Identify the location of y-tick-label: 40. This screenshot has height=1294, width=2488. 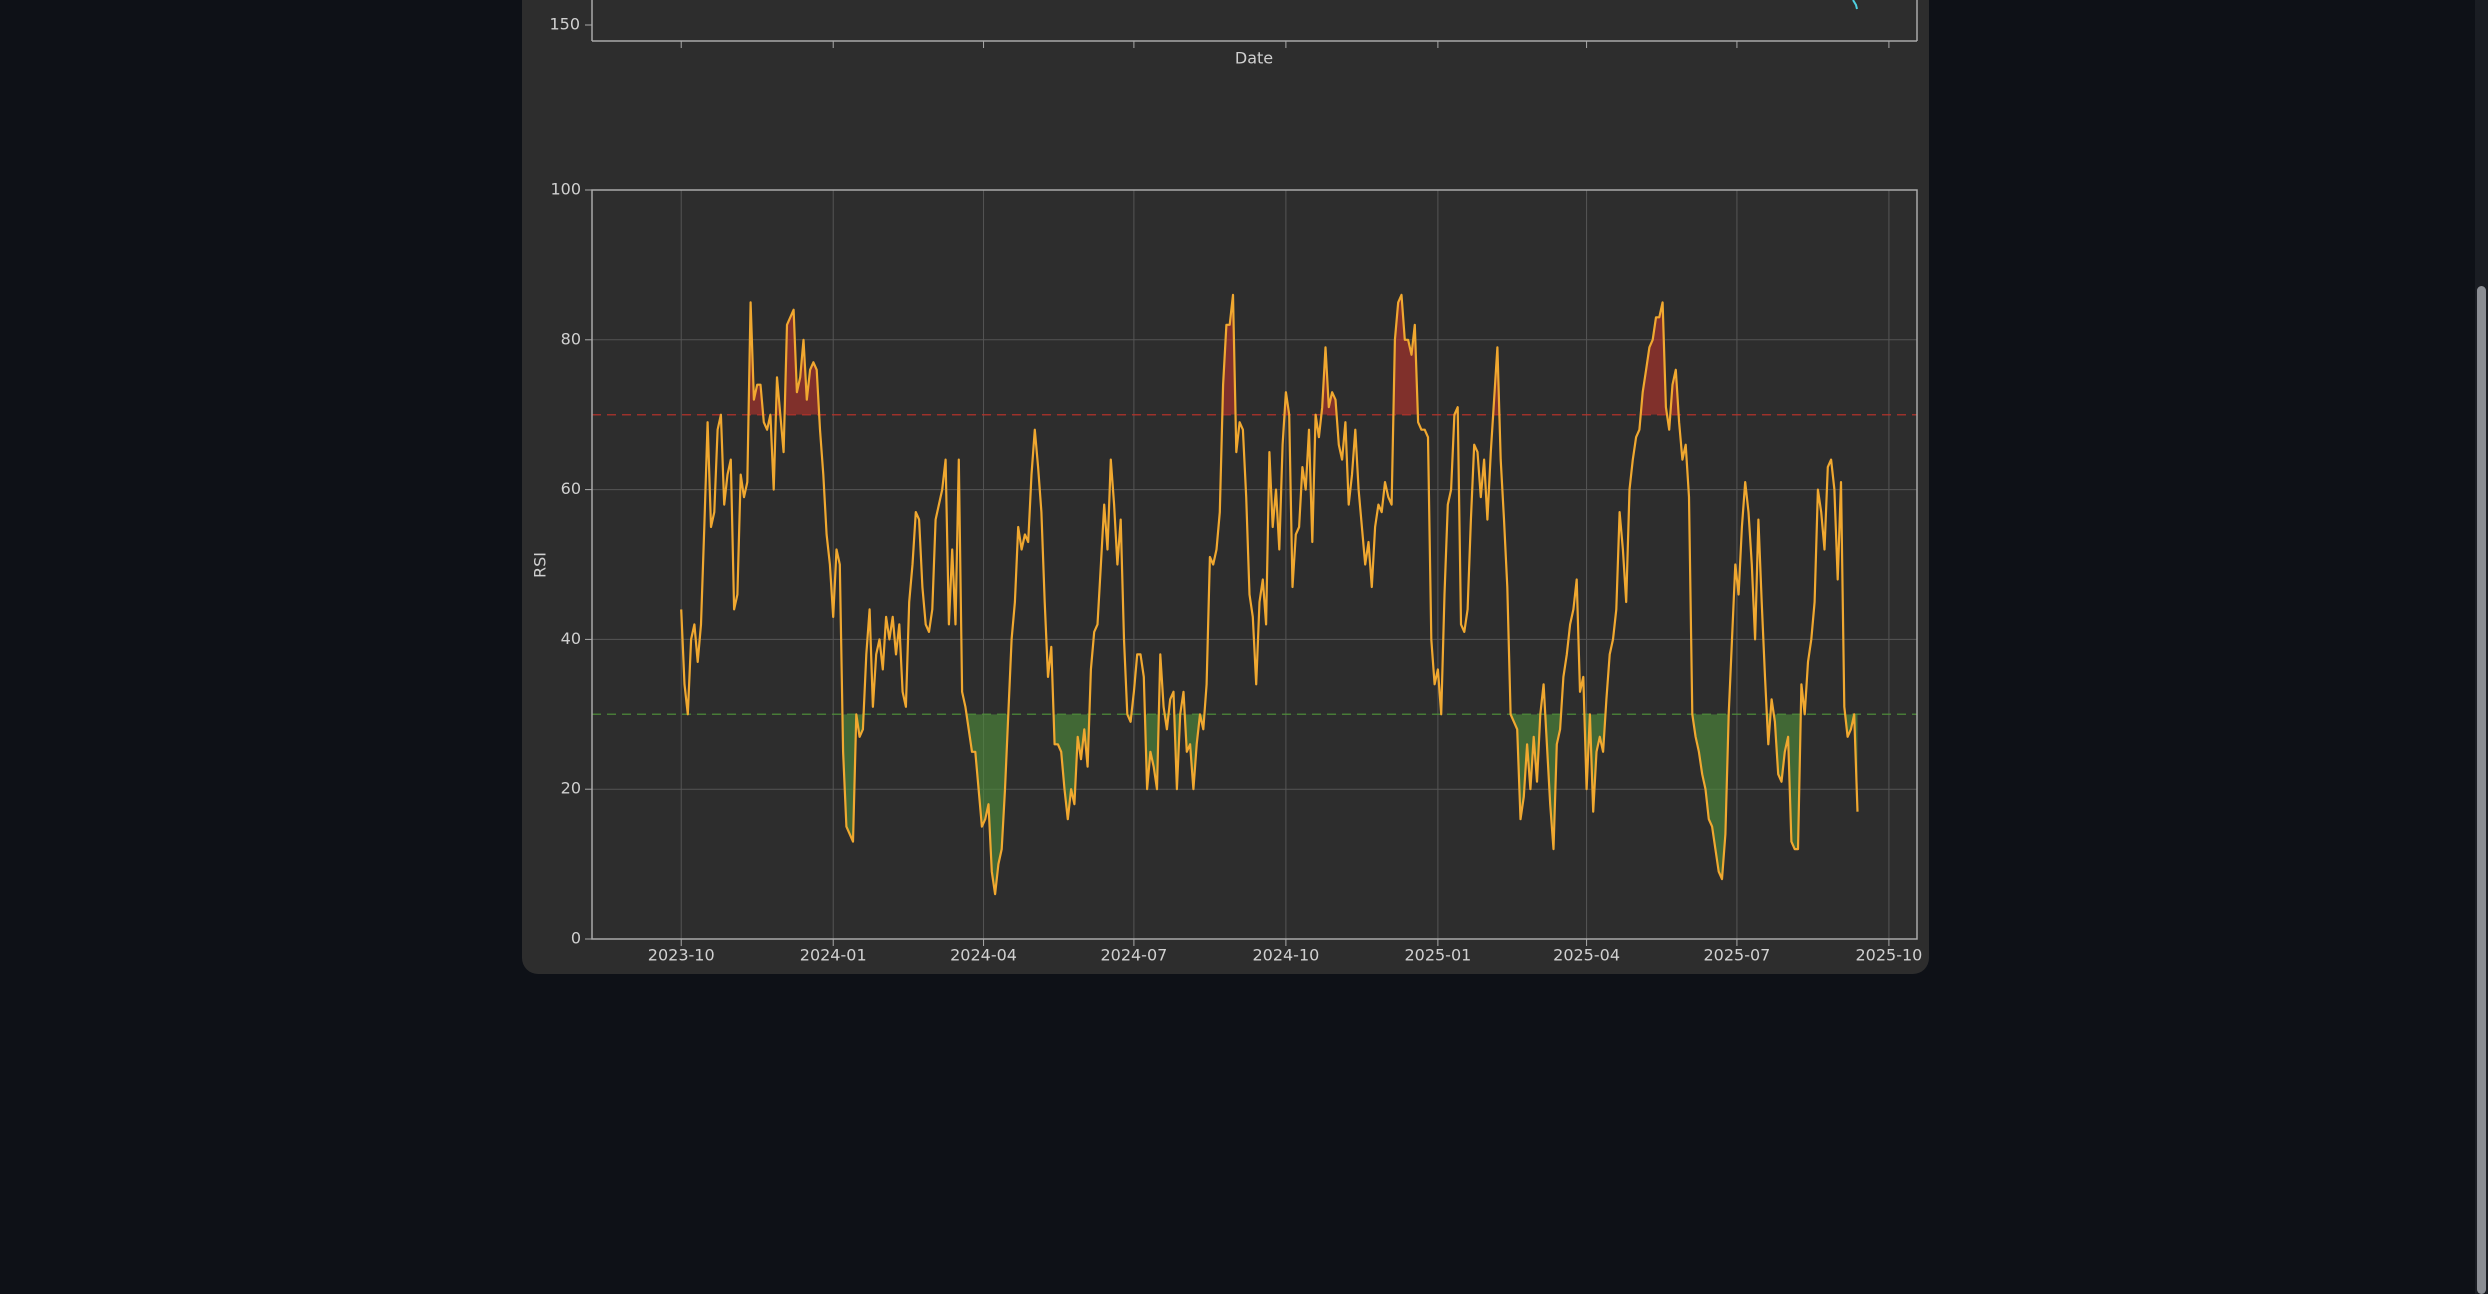
(571, 638).